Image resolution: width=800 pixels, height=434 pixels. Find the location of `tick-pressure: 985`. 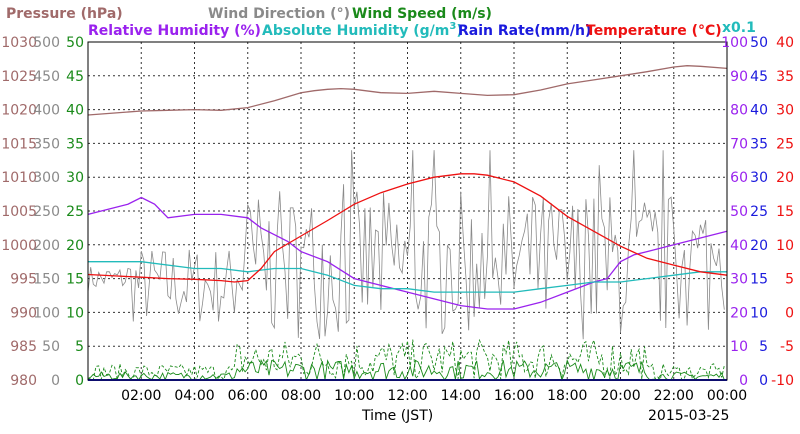

tick-pressure: 985 is located at coordinates (23, 347).